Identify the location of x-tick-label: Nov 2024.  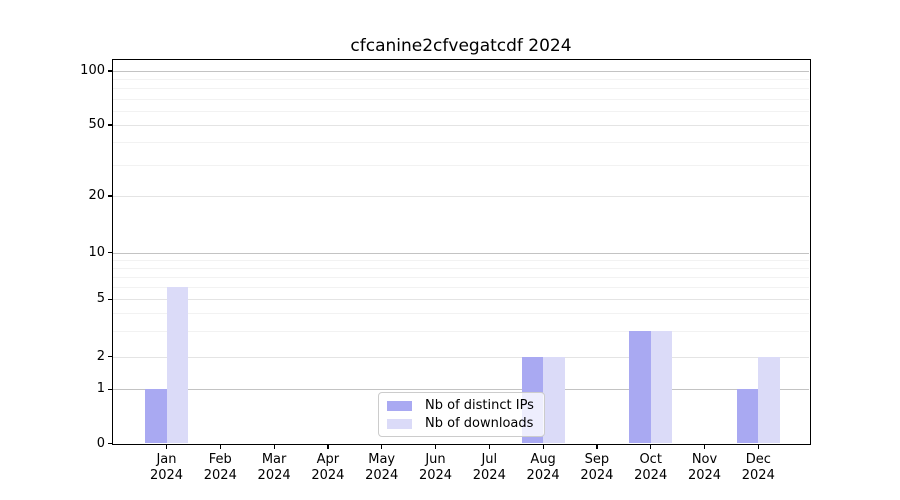
(704, 467).